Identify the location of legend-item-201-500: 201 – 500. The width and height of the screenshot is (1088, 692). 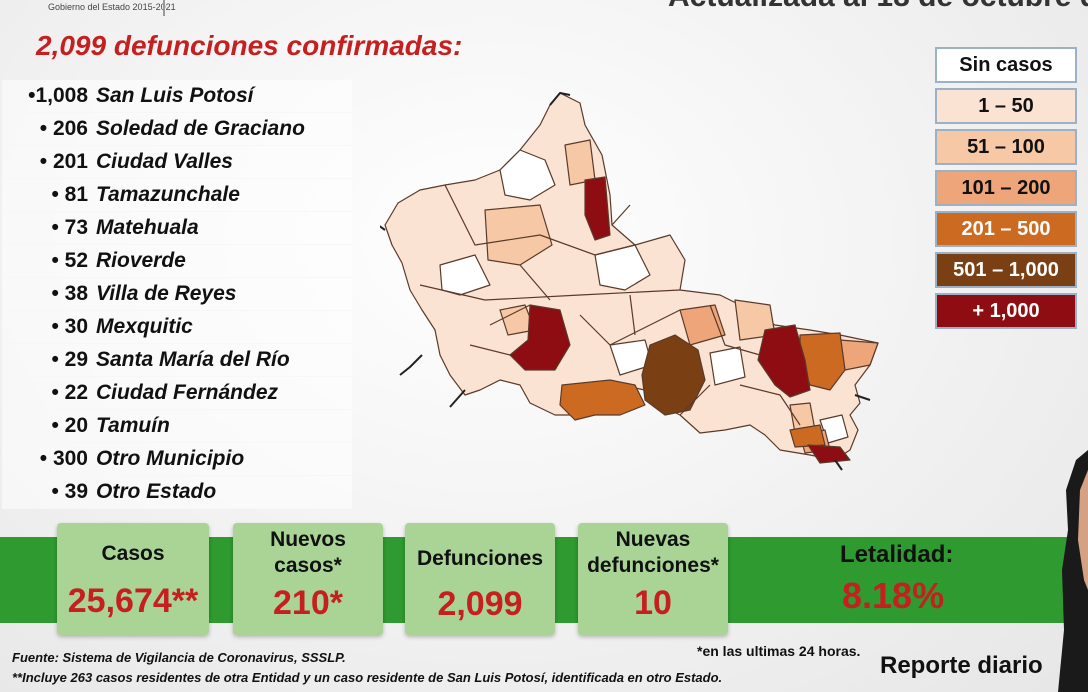
(1006, 229).